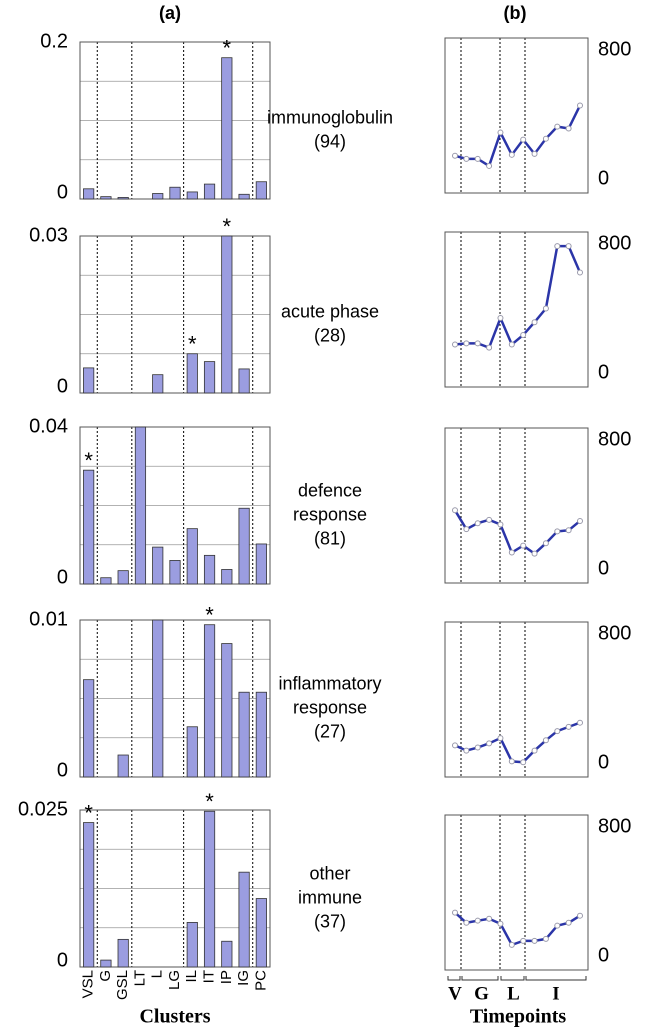 This screenshot has height=1032, width=652. What do you see at coordinates (515, 13) in the screenshot?
I see `panel-b-title: (b)` at bounding box center [515, 13].